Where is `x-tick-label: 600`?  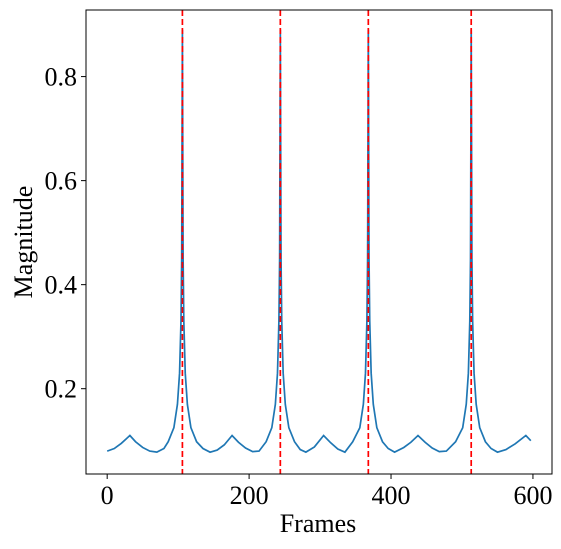 x-tick-label: 600 is located at coordinates (532, 495).